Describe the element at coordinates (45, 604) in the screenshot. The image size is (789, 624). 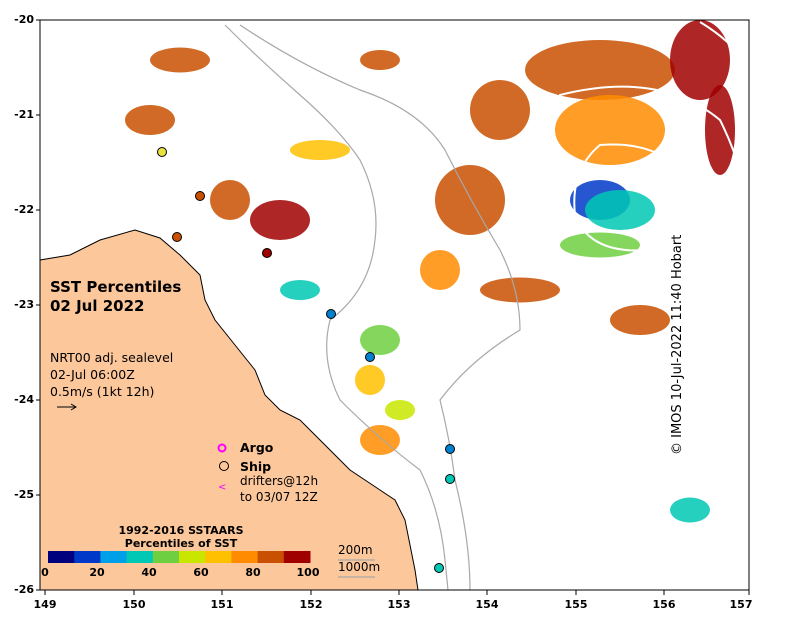
I see `x-tick-label: 149` at that location.